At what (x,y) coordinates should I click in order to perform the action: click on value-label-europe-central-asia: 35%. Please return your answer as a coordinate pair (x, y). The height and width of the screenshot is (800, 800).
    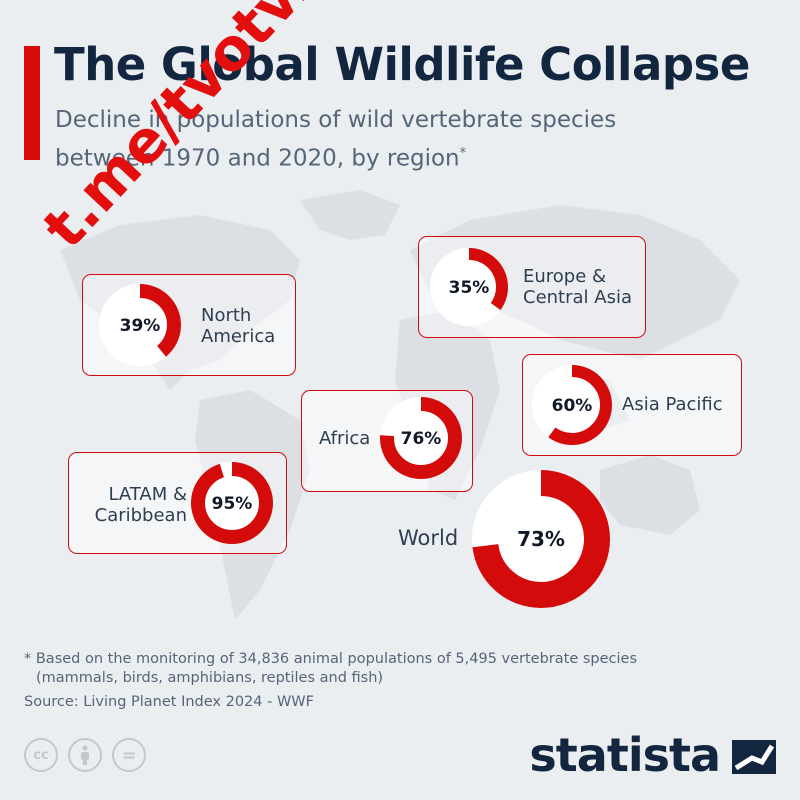
    Looking at the image, I should click on (469, 288).